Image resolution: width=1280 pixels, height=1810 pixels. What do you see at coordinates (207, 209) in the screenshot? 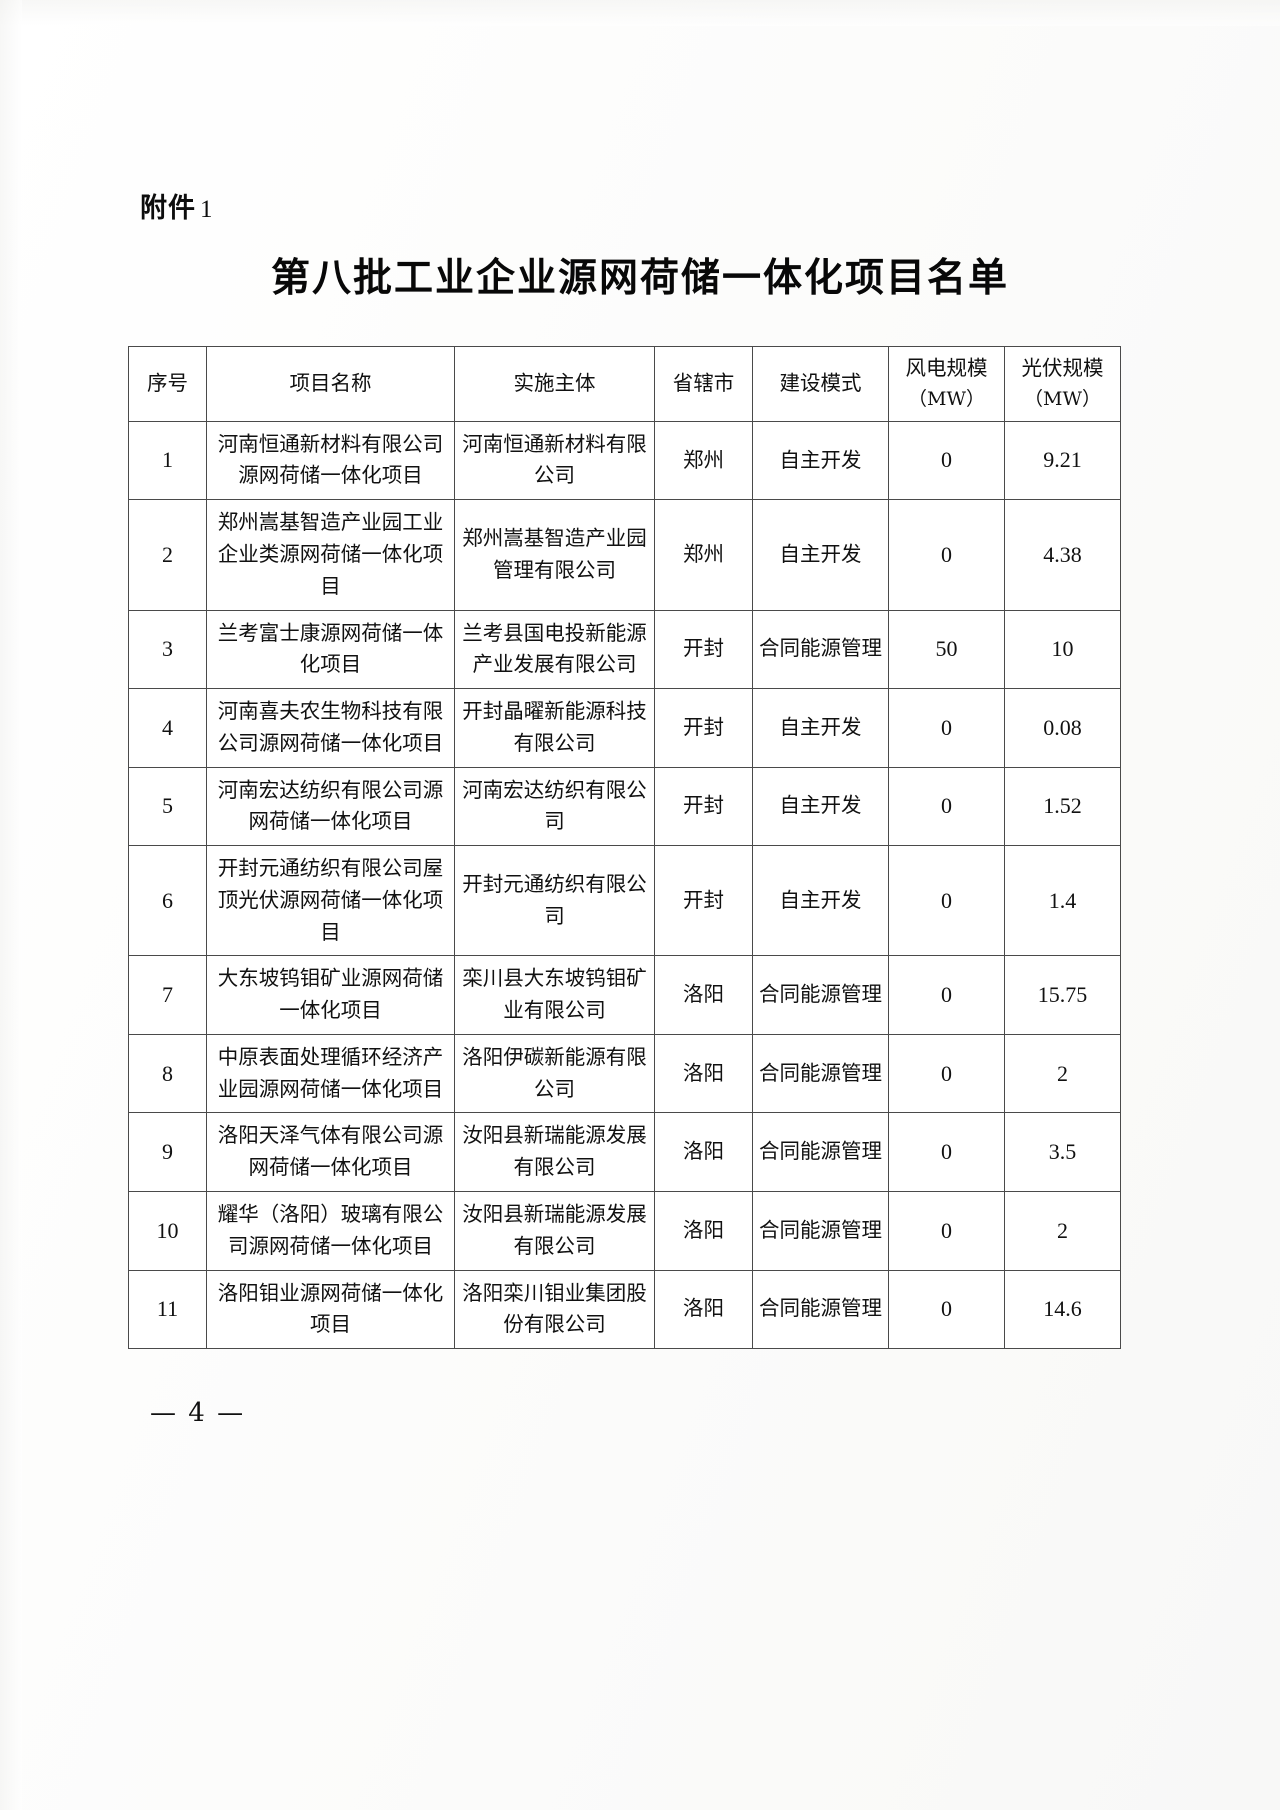
I see `attachment-number: 1` at bounding box center [207, 209].